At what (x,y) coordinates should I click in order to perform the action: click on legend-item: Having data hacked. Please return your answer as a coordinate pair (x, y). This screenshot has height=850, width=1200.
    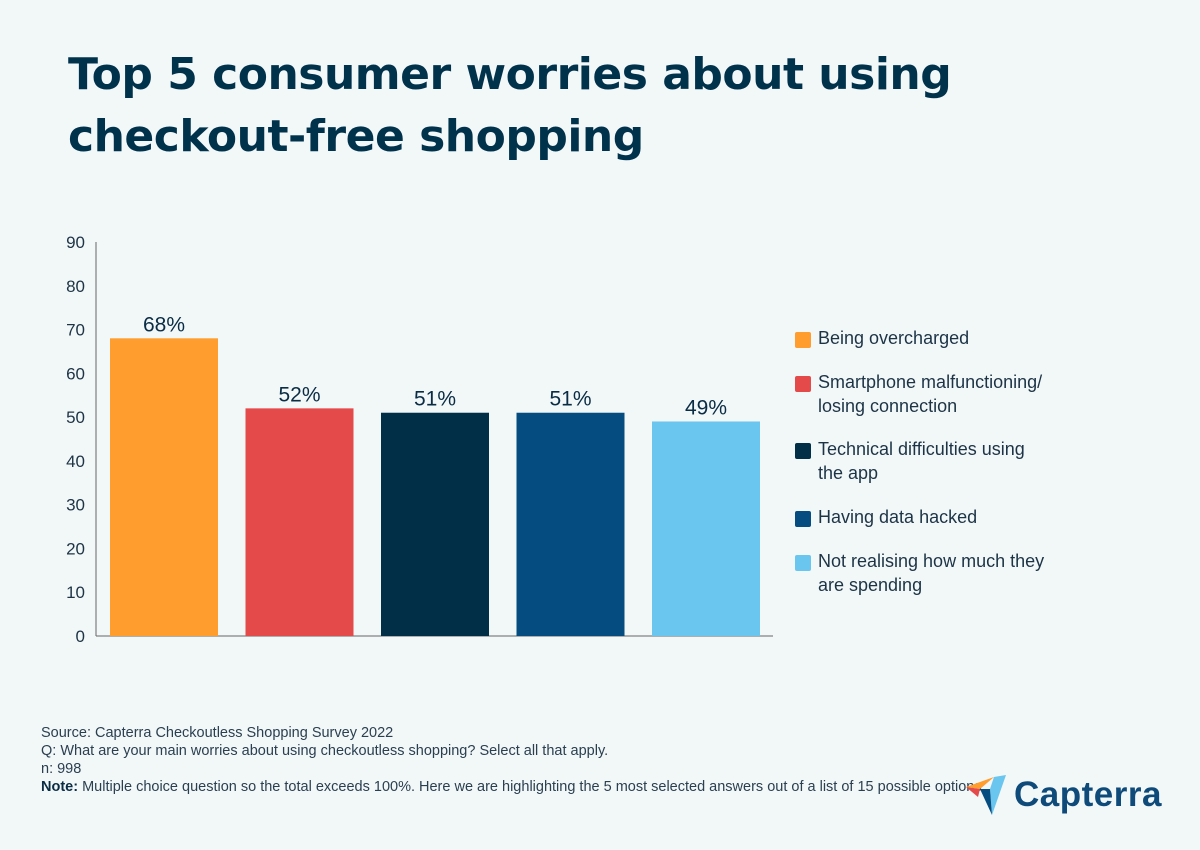
    Looking at the image, I should click on (945, 517).